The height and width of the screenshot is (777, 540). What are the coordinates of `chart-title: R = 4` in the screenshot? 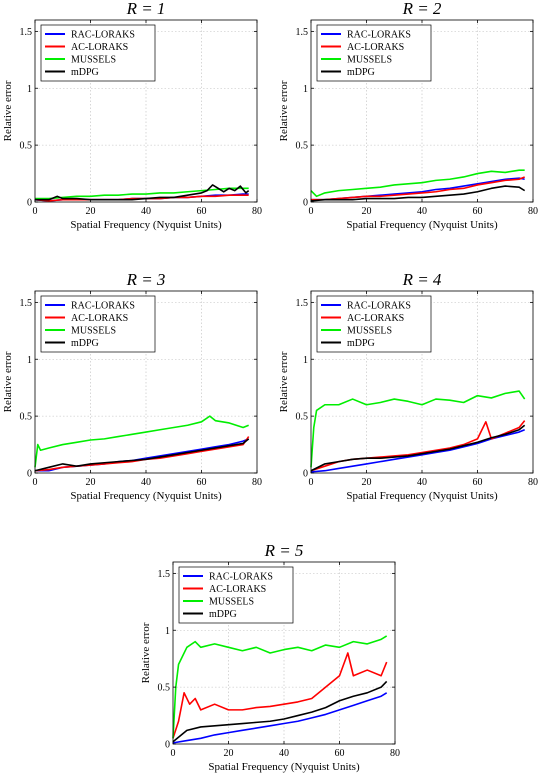 It's located at (422, 279).